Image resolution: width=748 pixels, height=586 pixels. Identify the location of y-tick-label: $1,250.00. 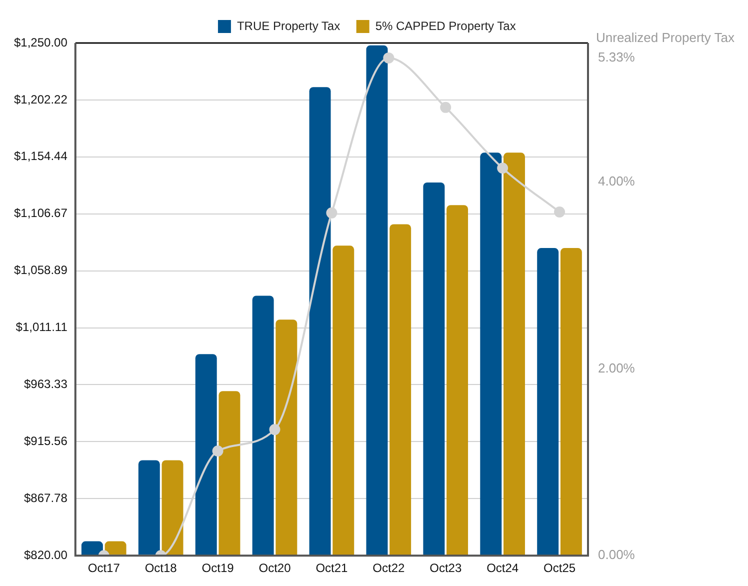
(41, 42).